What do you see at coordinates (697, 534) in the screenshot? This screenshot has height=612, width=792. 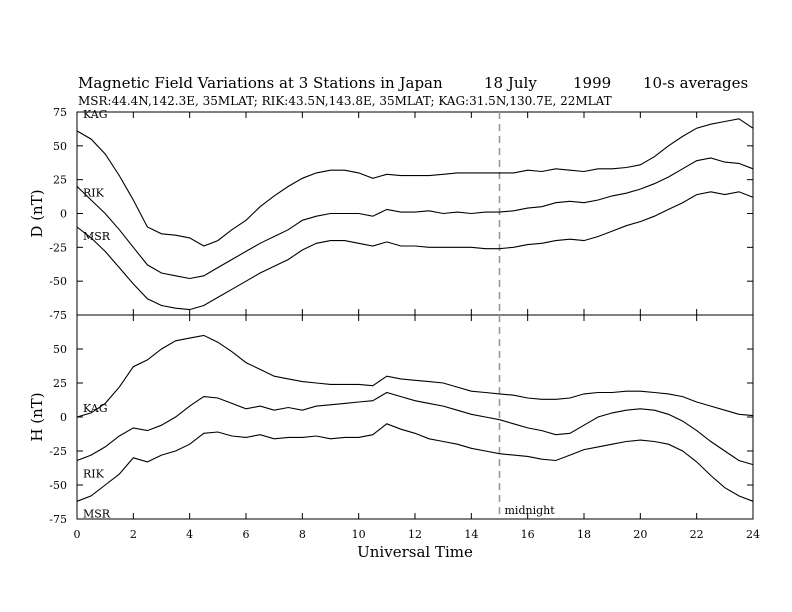 I see `x-tick-label: 22` at bounding box center [697, 534].